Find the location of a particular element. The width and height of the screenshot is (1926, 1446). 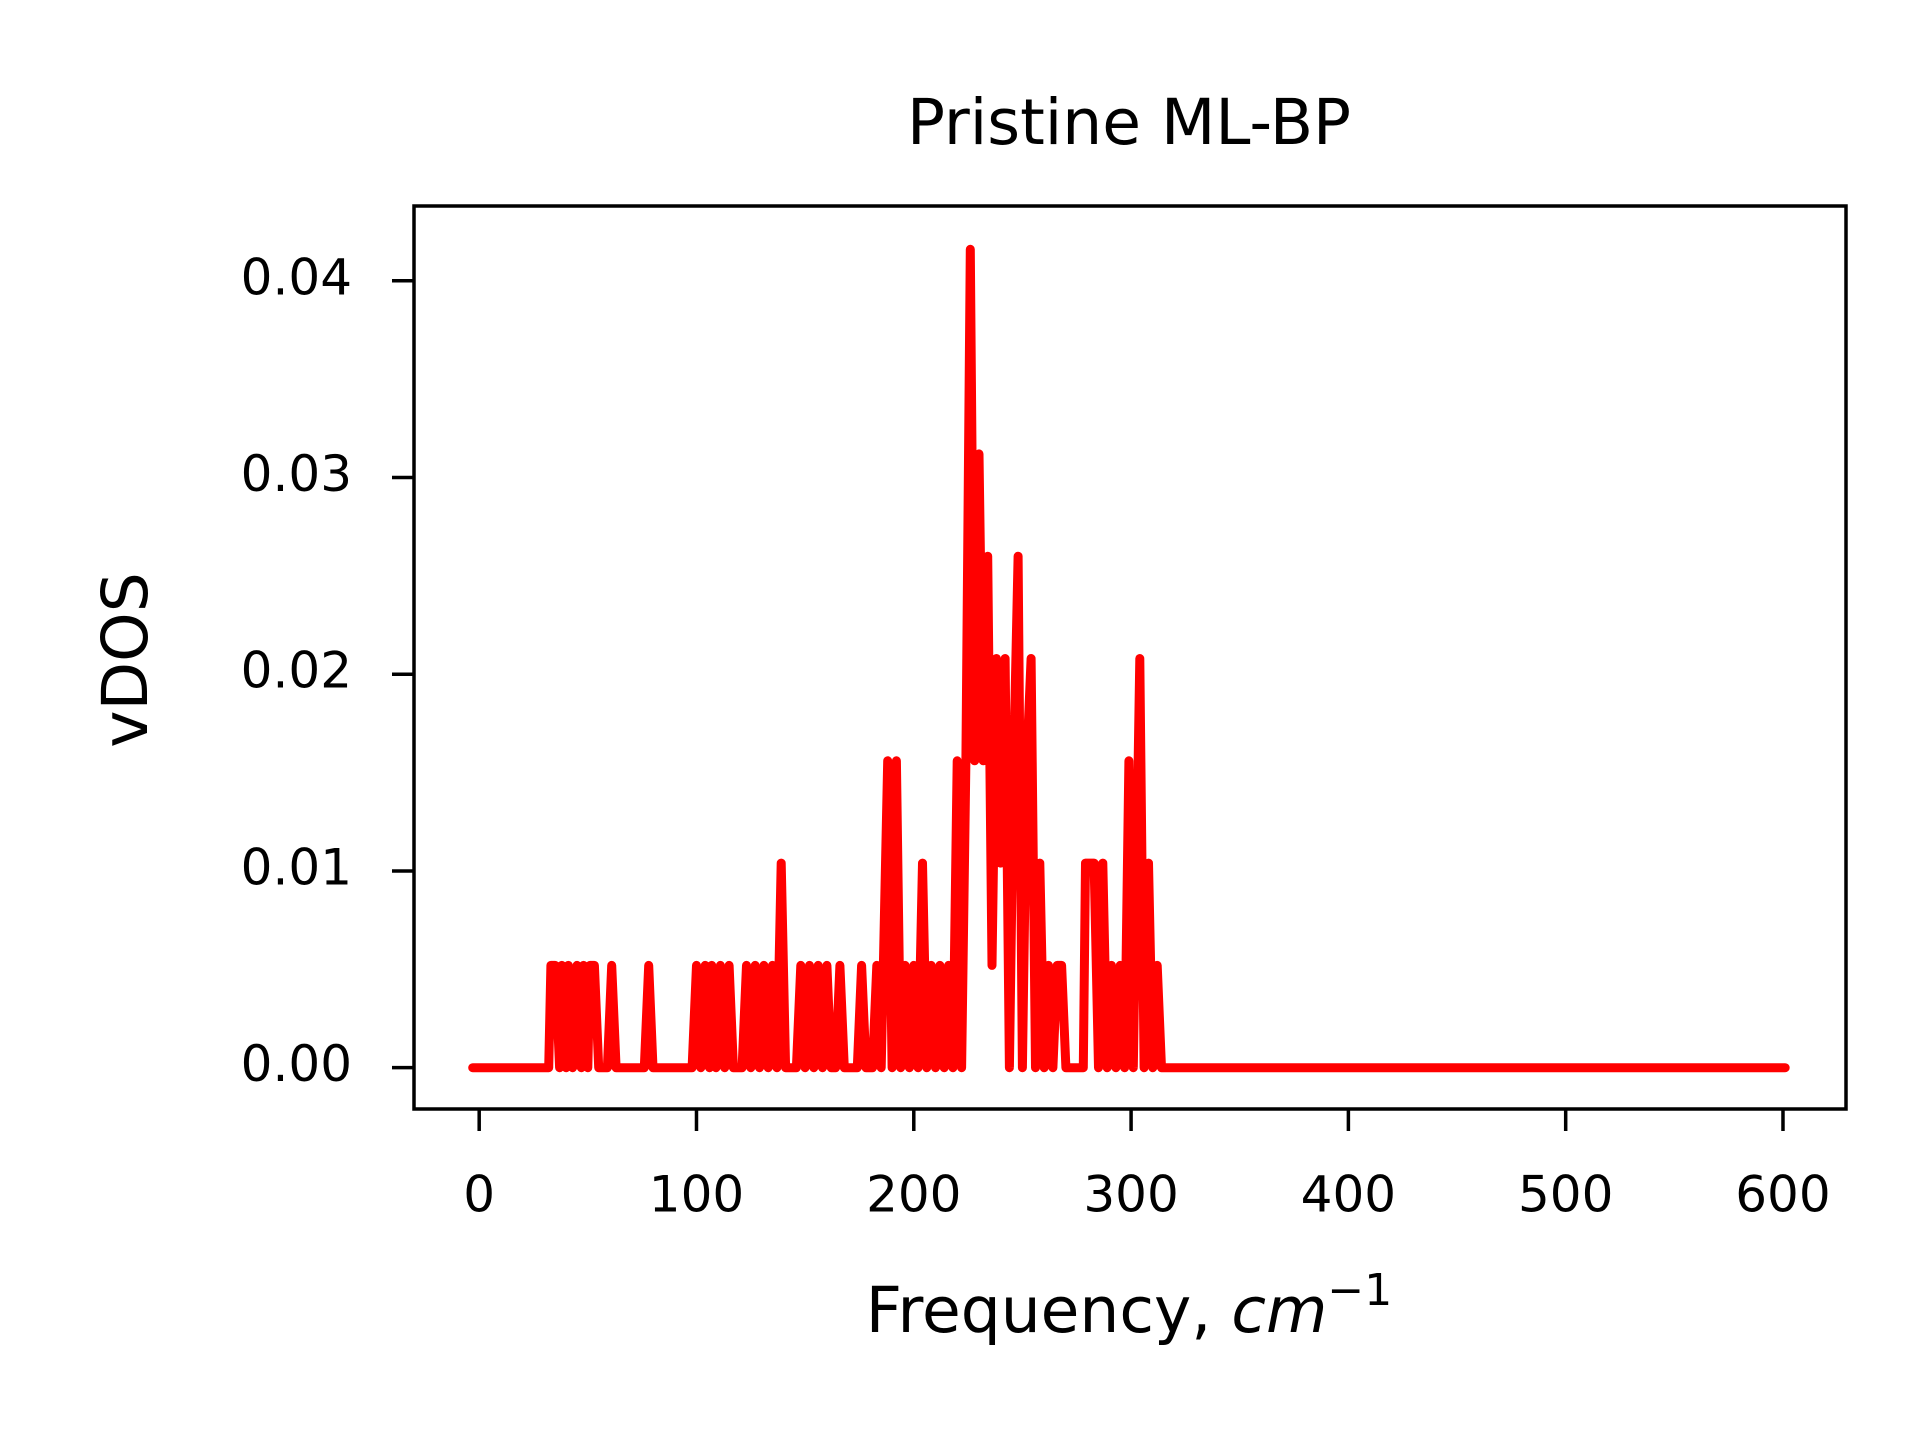

x-tick-label: 200 is located at coordinates (913, 1195).